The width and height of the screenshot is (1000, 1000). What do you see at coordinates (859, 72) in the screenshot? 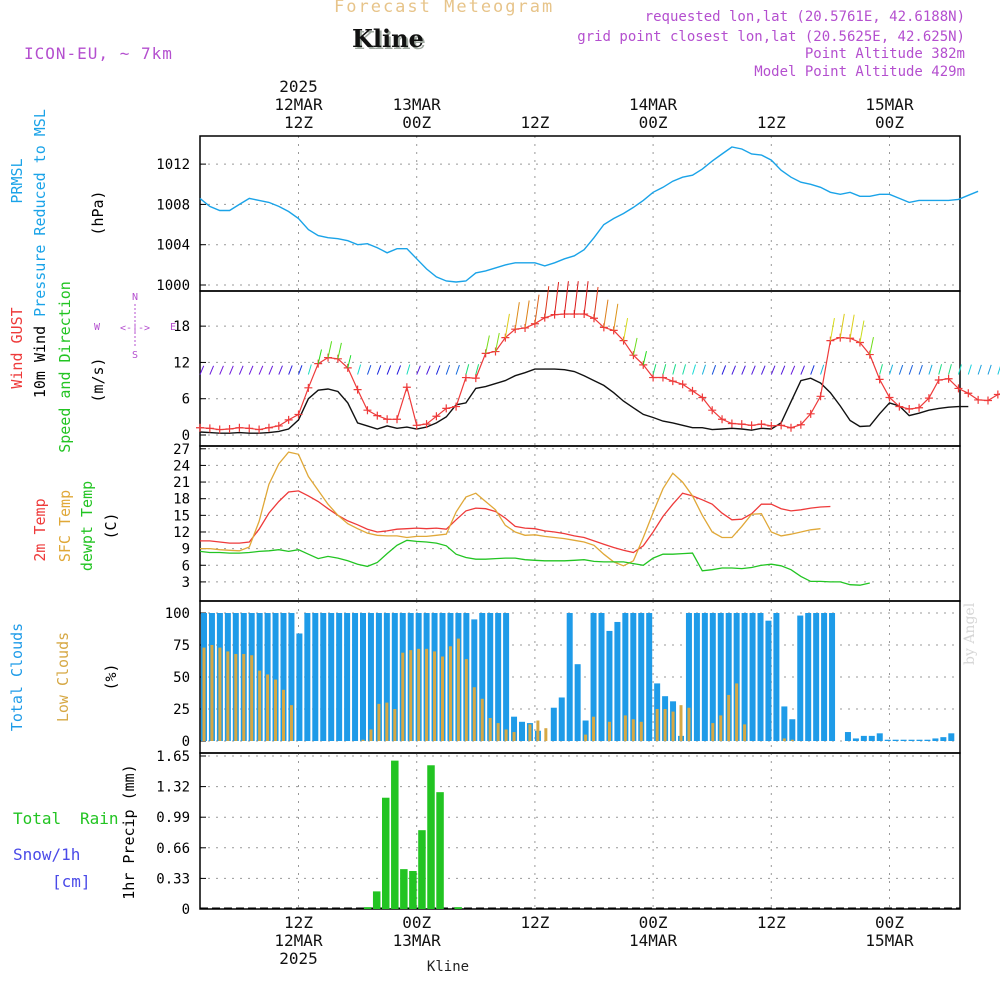
I see `info-model-altitude: Model Point Altitude 429m` at bounding box center [859, 72].